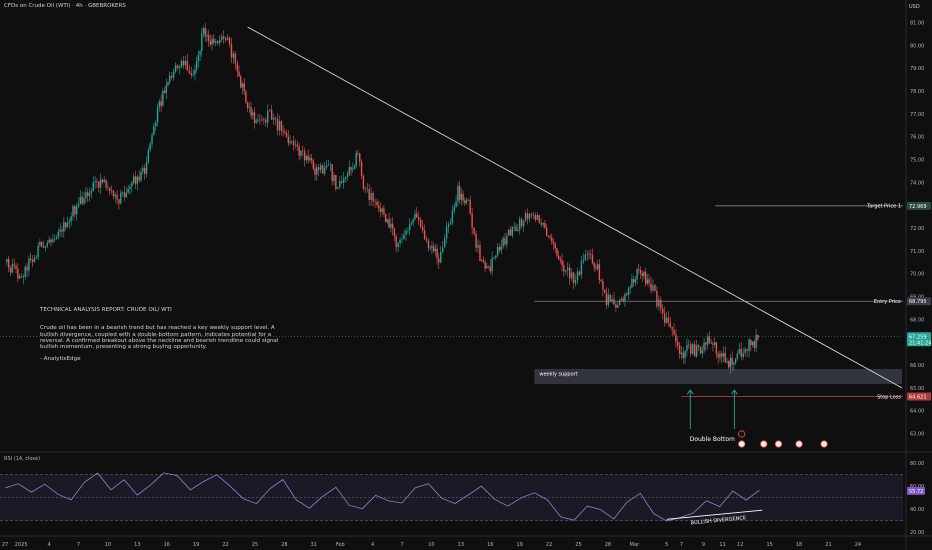  What do you see at coordinates (919, 339) in the screenshot?
I see `last-price-badge-bg` at bounding box center [919, 339].